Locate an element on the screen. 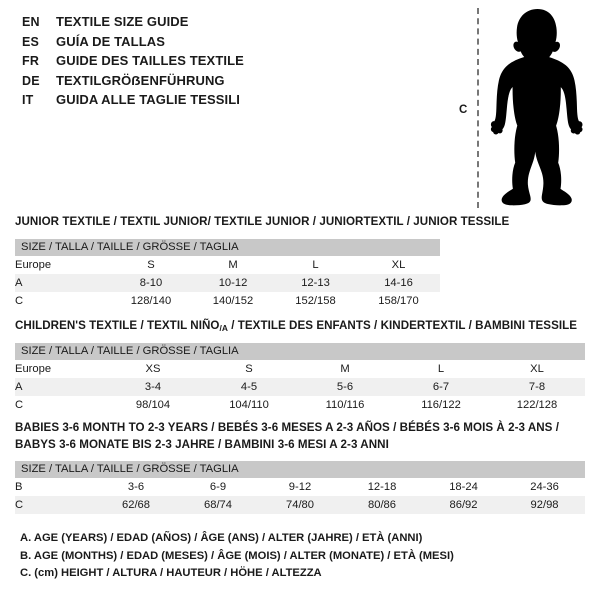 The width and height of the screenshot is (600, 600). table-cell: 12-13 is located at coordinates (315, 282).